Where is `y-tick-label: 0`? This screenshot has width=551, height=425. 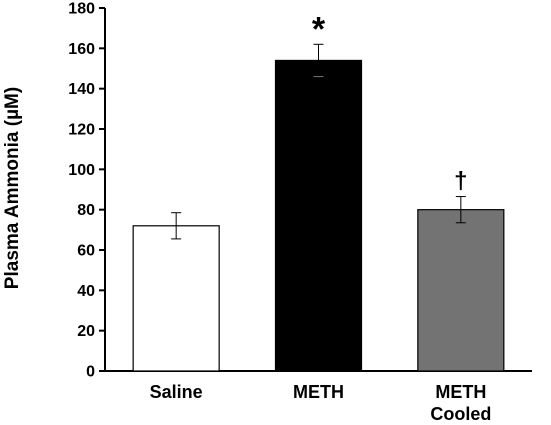
y-tick-label: 0 is located at coordinates (90, 372).